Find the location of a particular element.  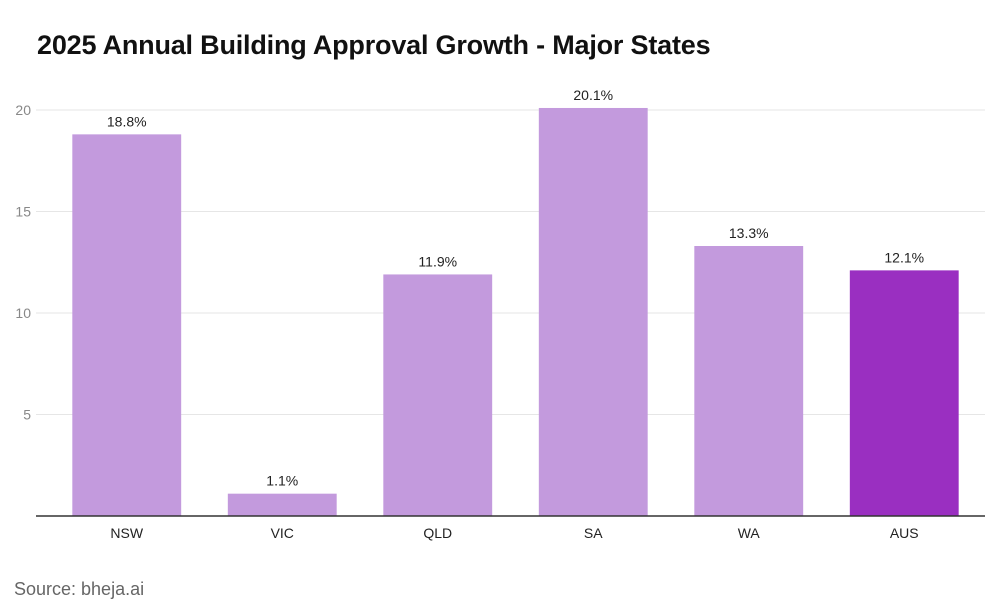

x-tick-label-aus: AUS is located at coordinates (904, 533).